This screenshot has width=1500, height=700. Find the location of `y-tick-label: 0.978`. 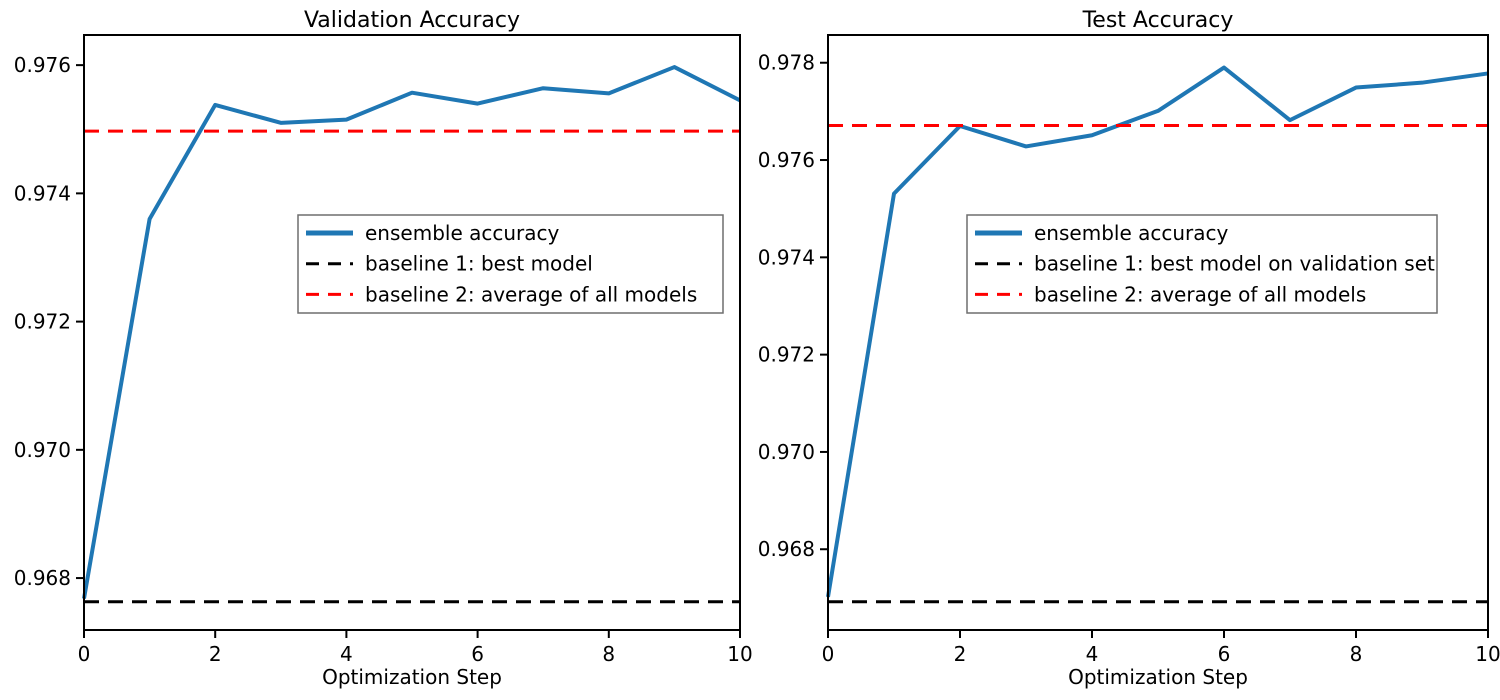

y-tick-label: 0.978 is located at coordinates (786, 63).